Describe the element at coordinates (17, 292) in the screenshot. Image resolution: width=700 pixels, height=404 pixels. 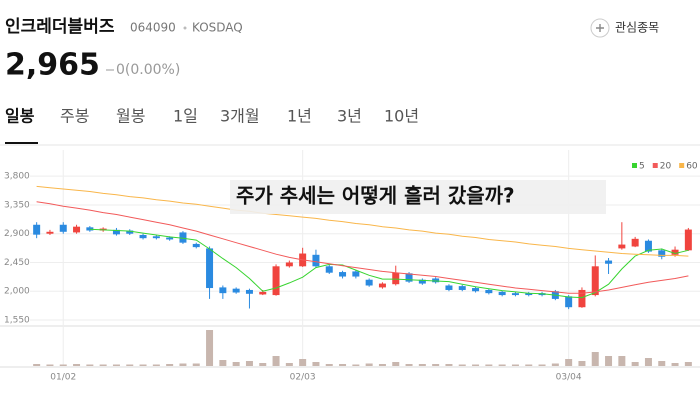
I see `y-tick-label: 2,000` at that location.